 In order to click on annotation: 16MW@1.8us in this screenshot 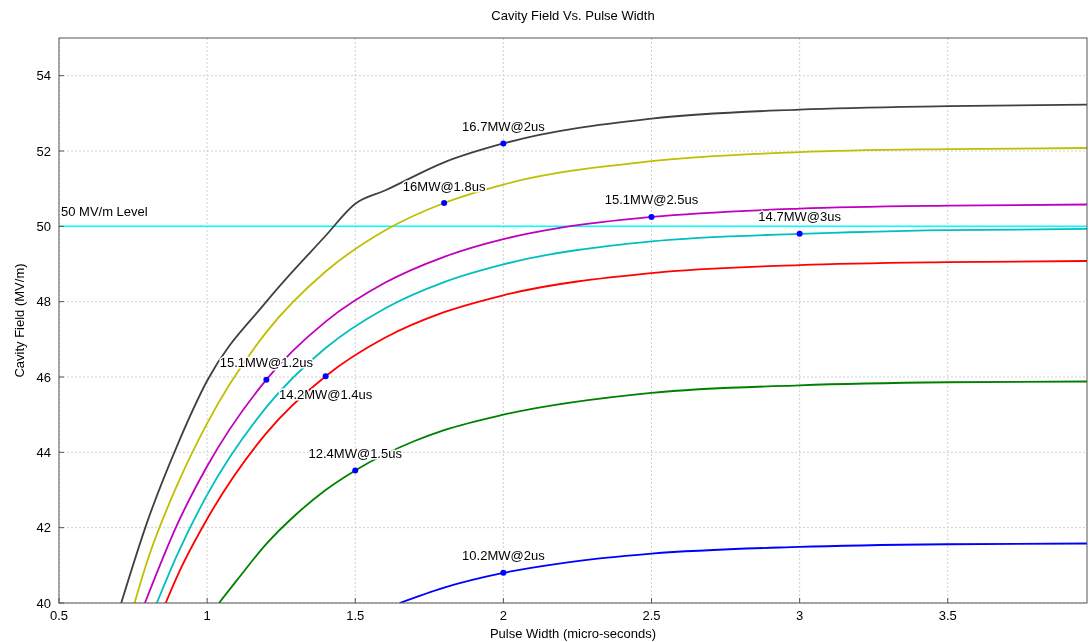, I will do `click(444, 186)`.